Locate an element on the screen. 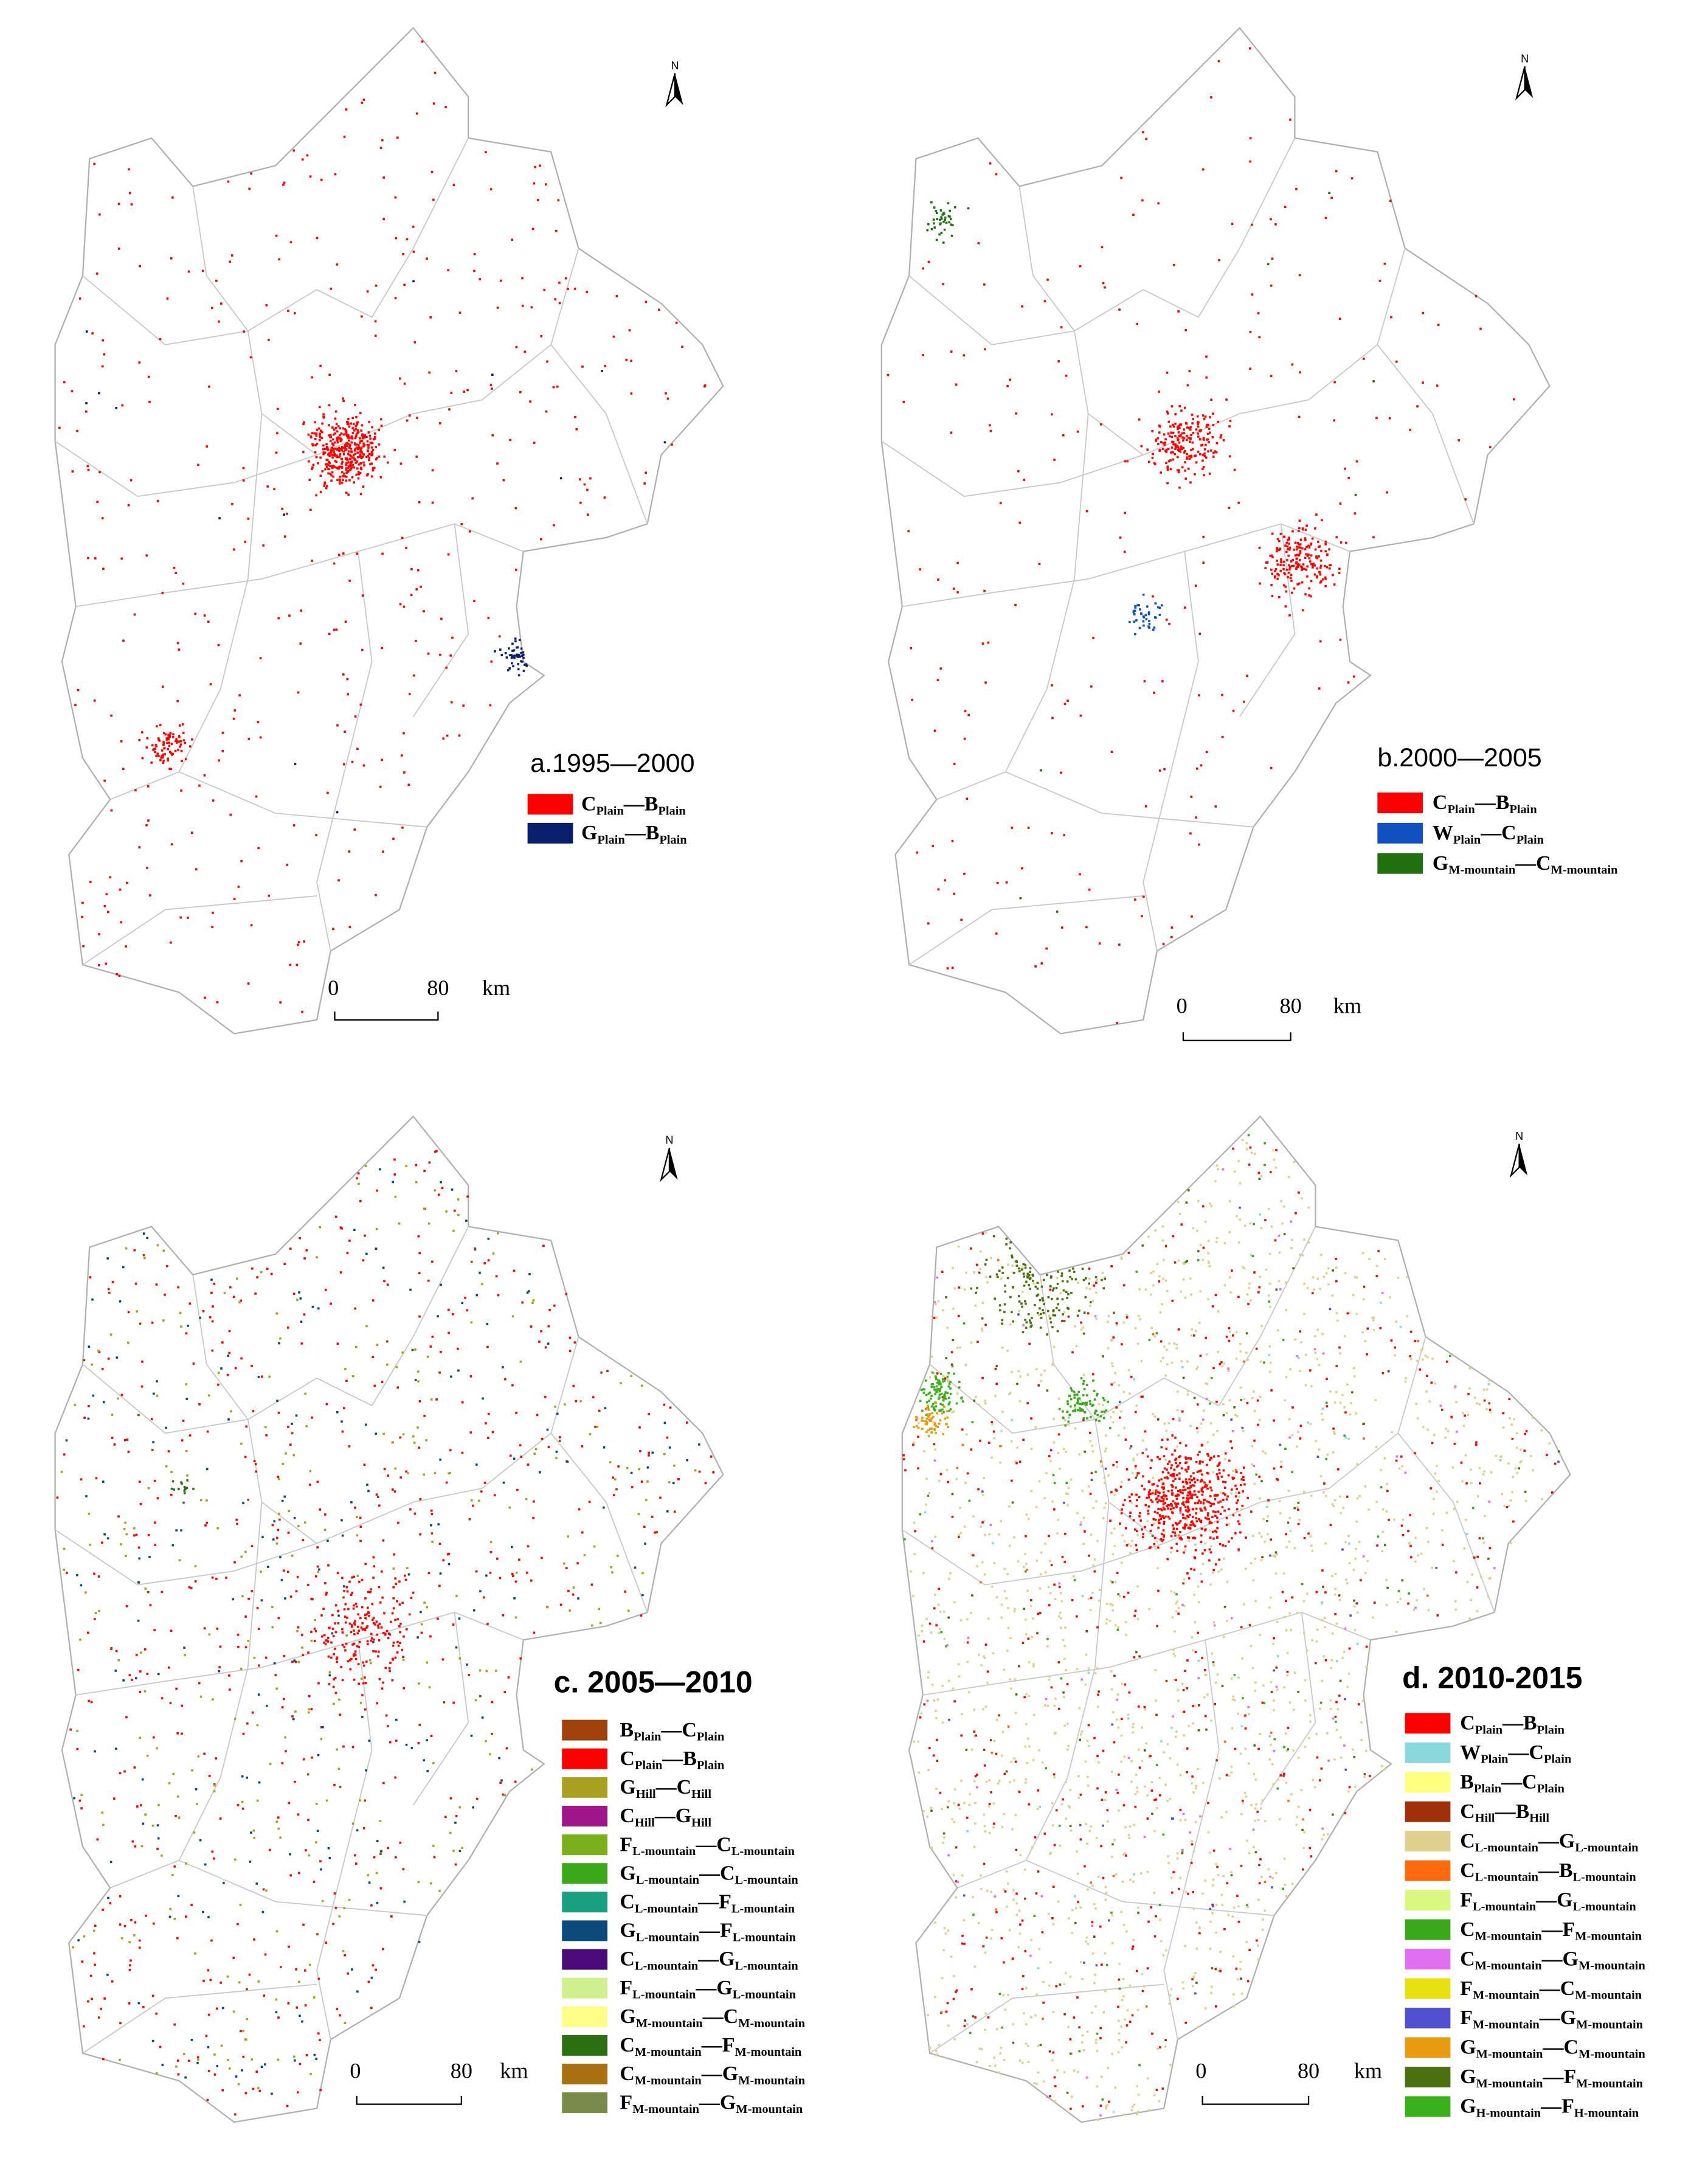 This screenshot has width=1708, height=2161. legend-label: CPlain—BPlain is located at coordinates (672, 1759).